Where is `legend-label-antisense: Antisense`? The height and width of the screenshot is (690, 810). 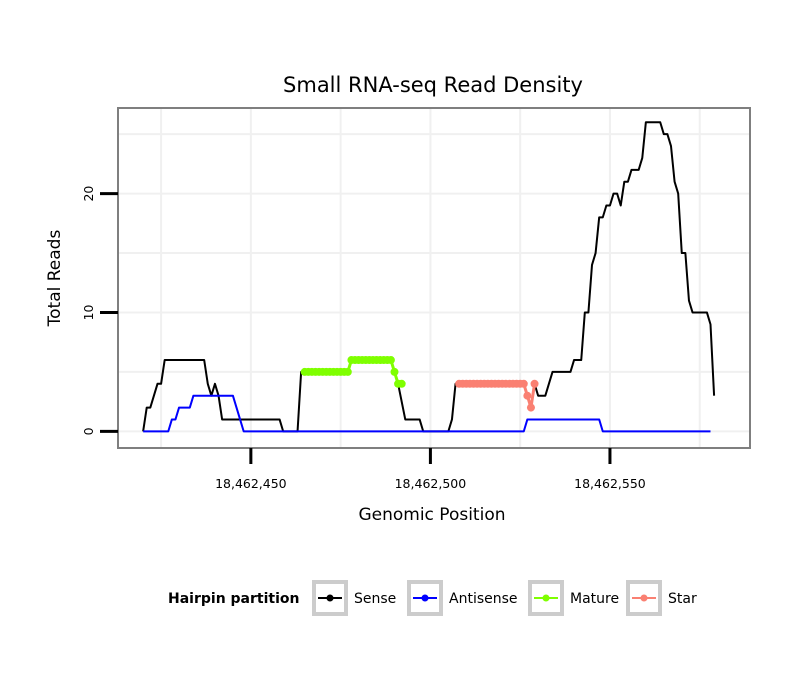 legend-label-antisense: Antisense is located at coordinates (483, 599).